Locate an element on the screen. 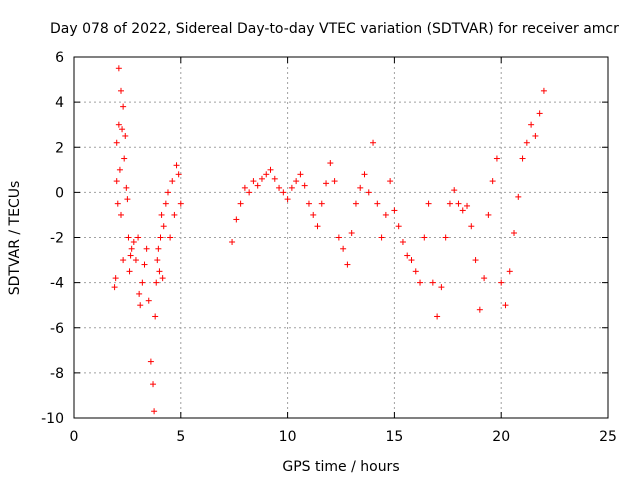 Image resolution: width=640 pixels, height=480 pixels. y-tick-label: -10 is located at coordinates (52, 419).